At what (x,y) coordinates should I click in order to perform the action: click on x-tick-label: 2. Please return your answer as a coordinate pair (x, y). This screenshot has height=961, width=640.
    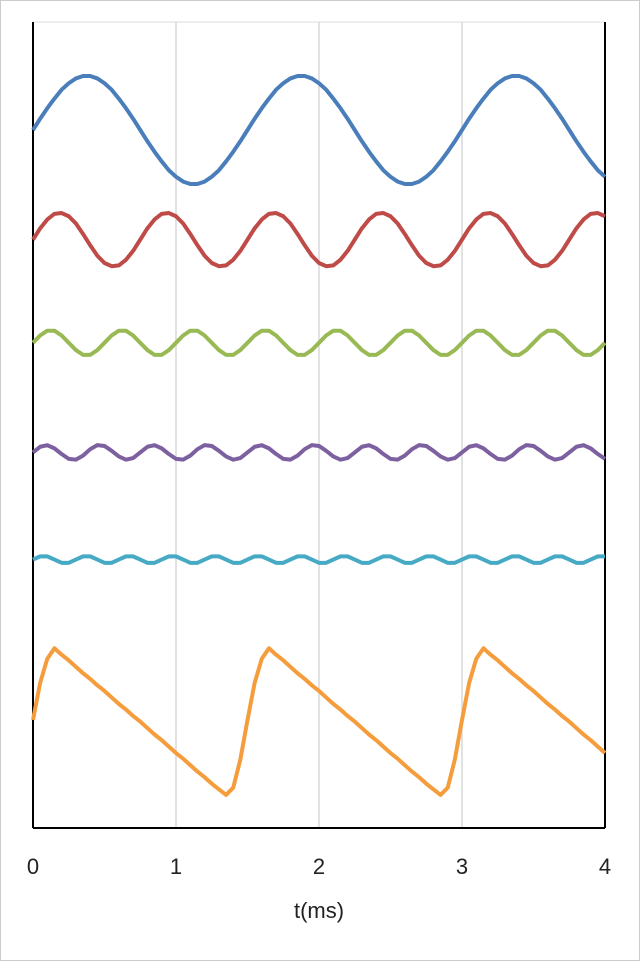
    Looking at the image, I should click on (319, 866).